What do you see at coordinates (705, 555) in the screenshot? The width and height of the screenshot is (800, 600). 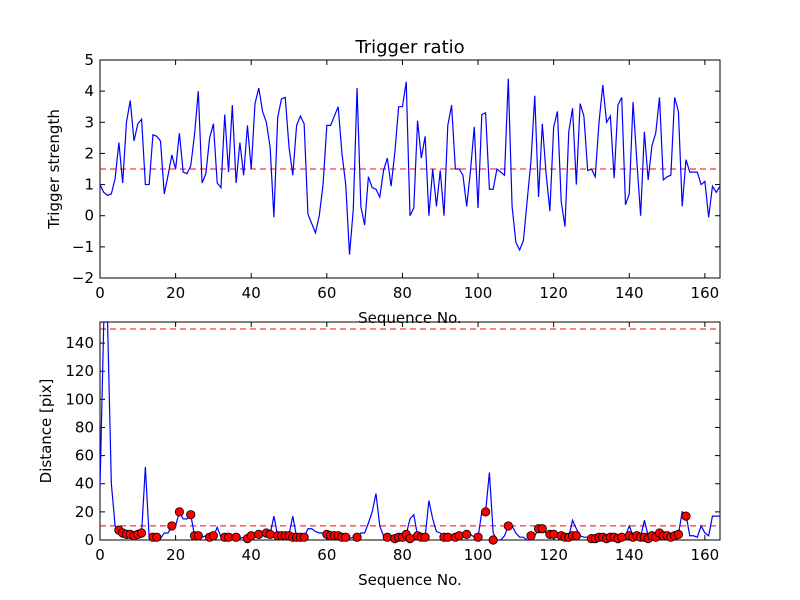 I see `bottom-x-tick-label: 160` at bounding box center [705, 555].